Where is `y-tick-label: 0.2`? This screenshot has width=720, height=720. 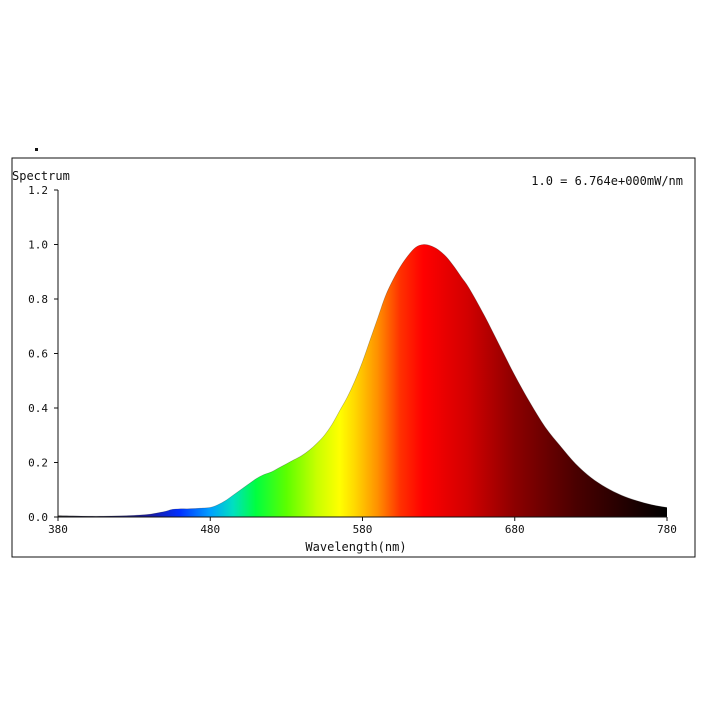
y-tick-label: 0.2 is located at coordinates (38, 463).